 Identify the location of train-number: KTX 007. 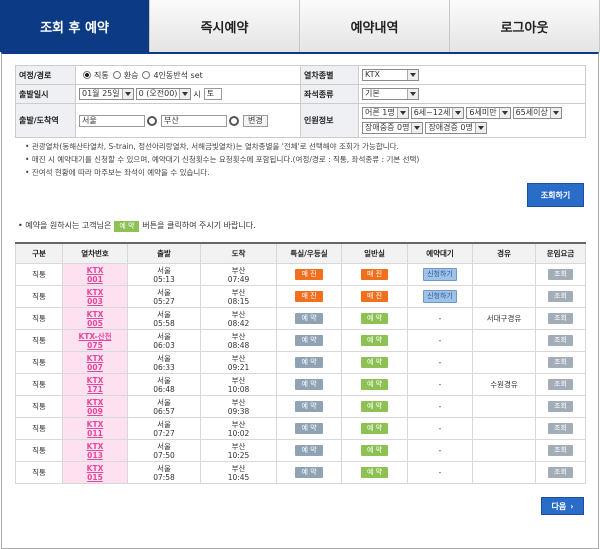
(95, 362).